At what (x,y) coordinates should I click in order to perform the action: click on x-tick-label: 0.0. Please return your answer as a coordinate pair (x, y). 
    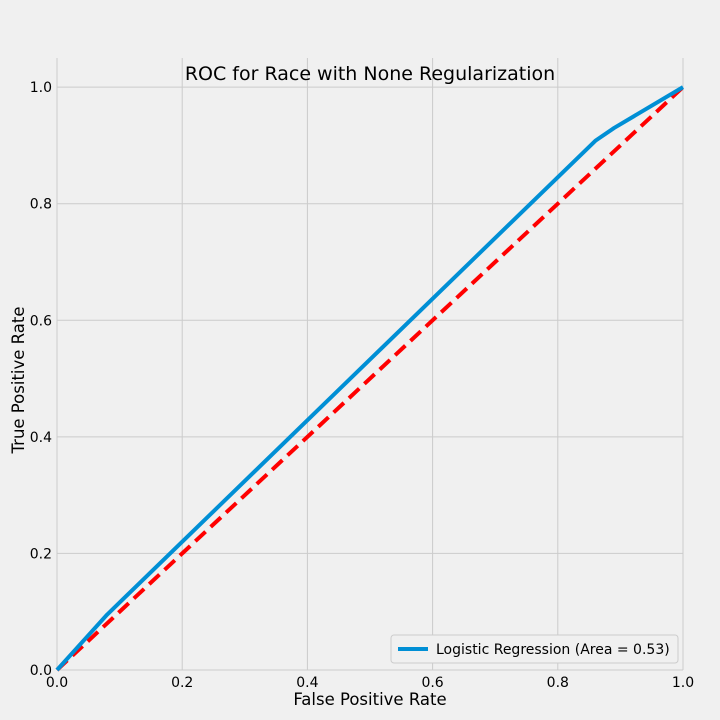
    Looking at the image, I should click on (57, 683).